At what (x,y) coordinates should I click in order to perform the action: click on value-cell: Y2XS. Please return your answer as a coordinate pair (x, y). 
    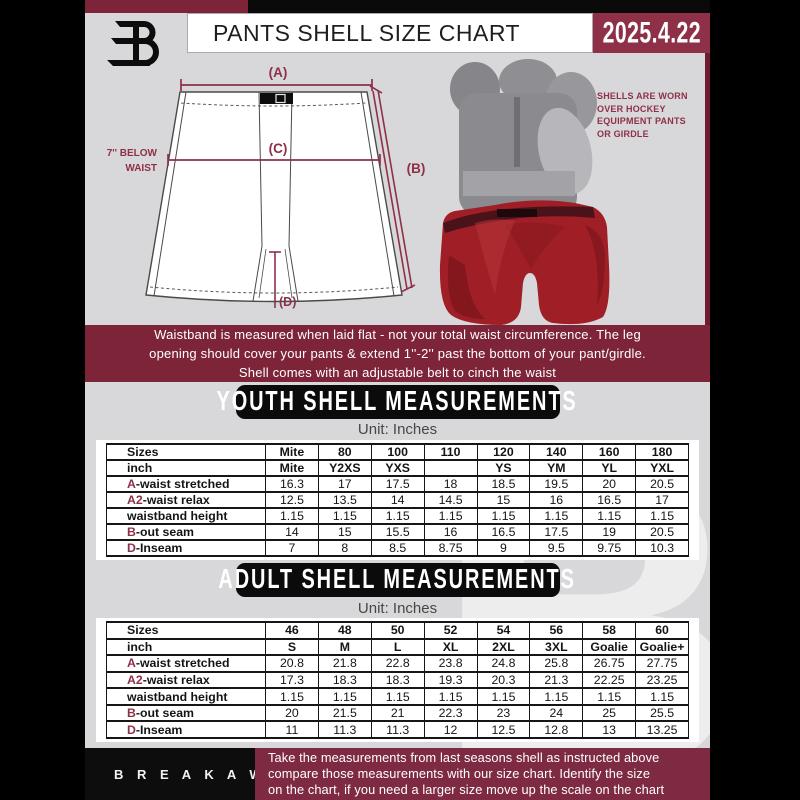
    Looking at the image, I should click on (344, 468).